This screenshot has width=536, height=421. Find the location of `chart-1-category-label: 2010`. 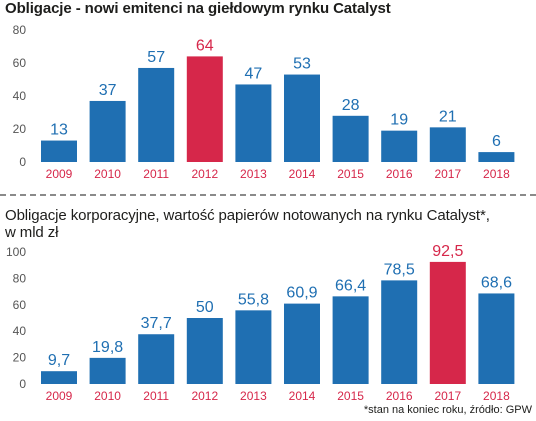

chart-1-category-label: 2010 is located at coordinates (107, 174).